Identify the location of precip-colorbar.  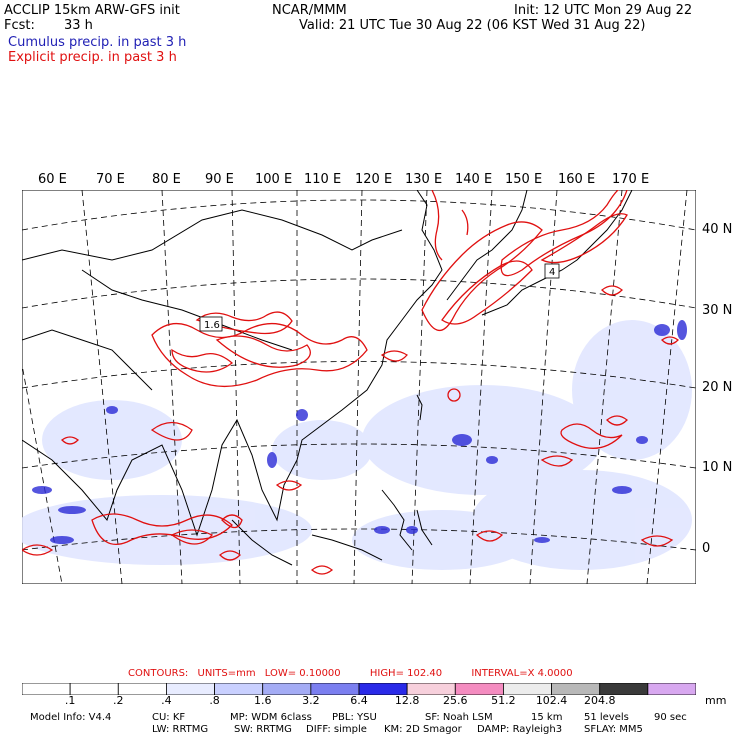
(359, 689).